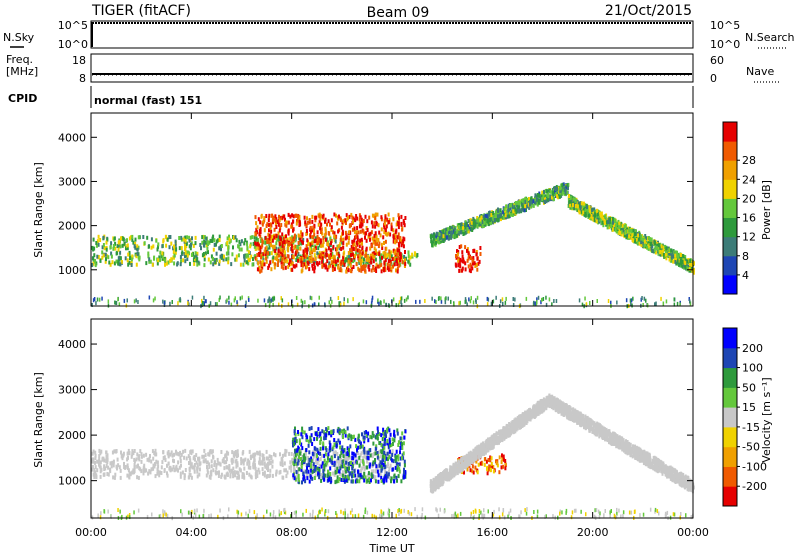 The height and width of the screenshot is (554, 800). Describe the element at coordinates (730, 208) in the screenshot. I see `colorbar-swatch` at that location.